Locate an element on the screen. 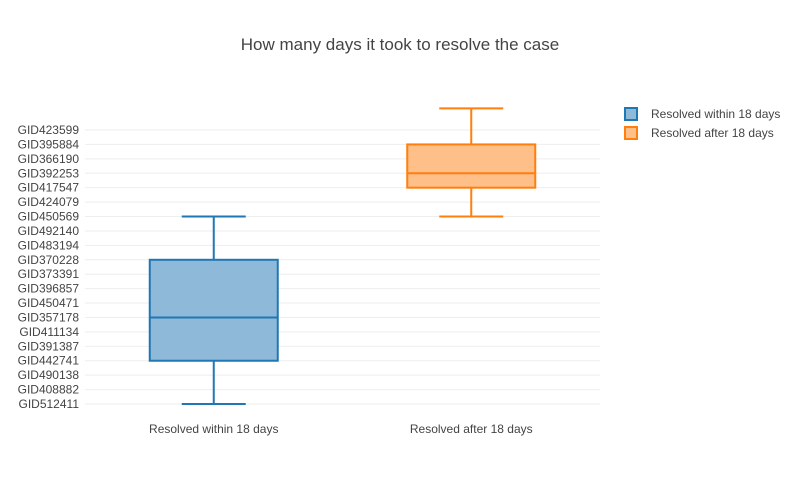 The height and width of the screenshot is (500, 800). y-tick-label: GID512411 is located at coordinates (49, 404).